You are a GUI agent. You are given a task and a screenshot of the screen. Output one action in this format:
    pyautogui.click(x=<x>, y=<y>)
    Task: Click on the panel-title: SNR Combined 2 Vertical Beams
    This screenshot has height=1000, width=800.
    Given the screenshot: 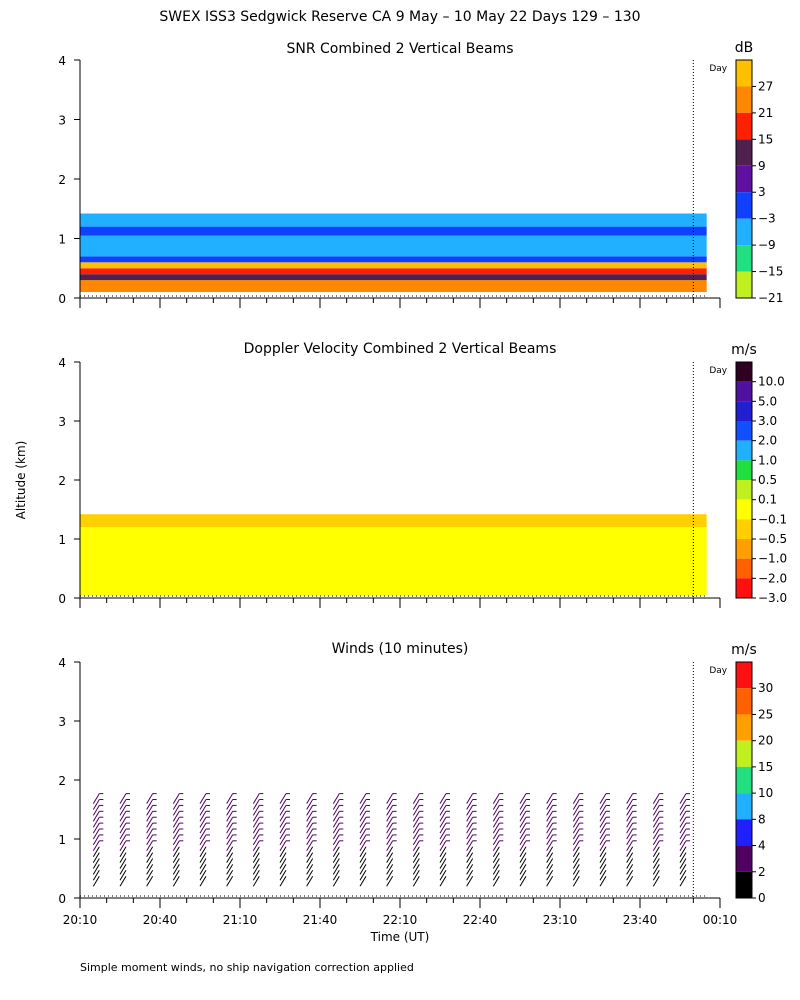 What is the action you would take?
    pyautogui.click(x=399, y=49)
    